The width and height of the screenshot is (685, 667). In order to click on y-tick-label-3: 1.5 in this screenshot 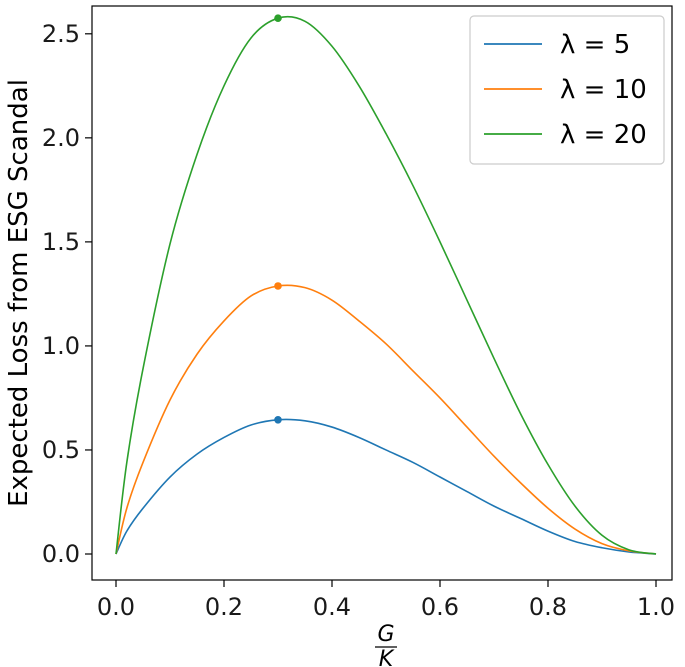, I will do `click(61, 242)`.